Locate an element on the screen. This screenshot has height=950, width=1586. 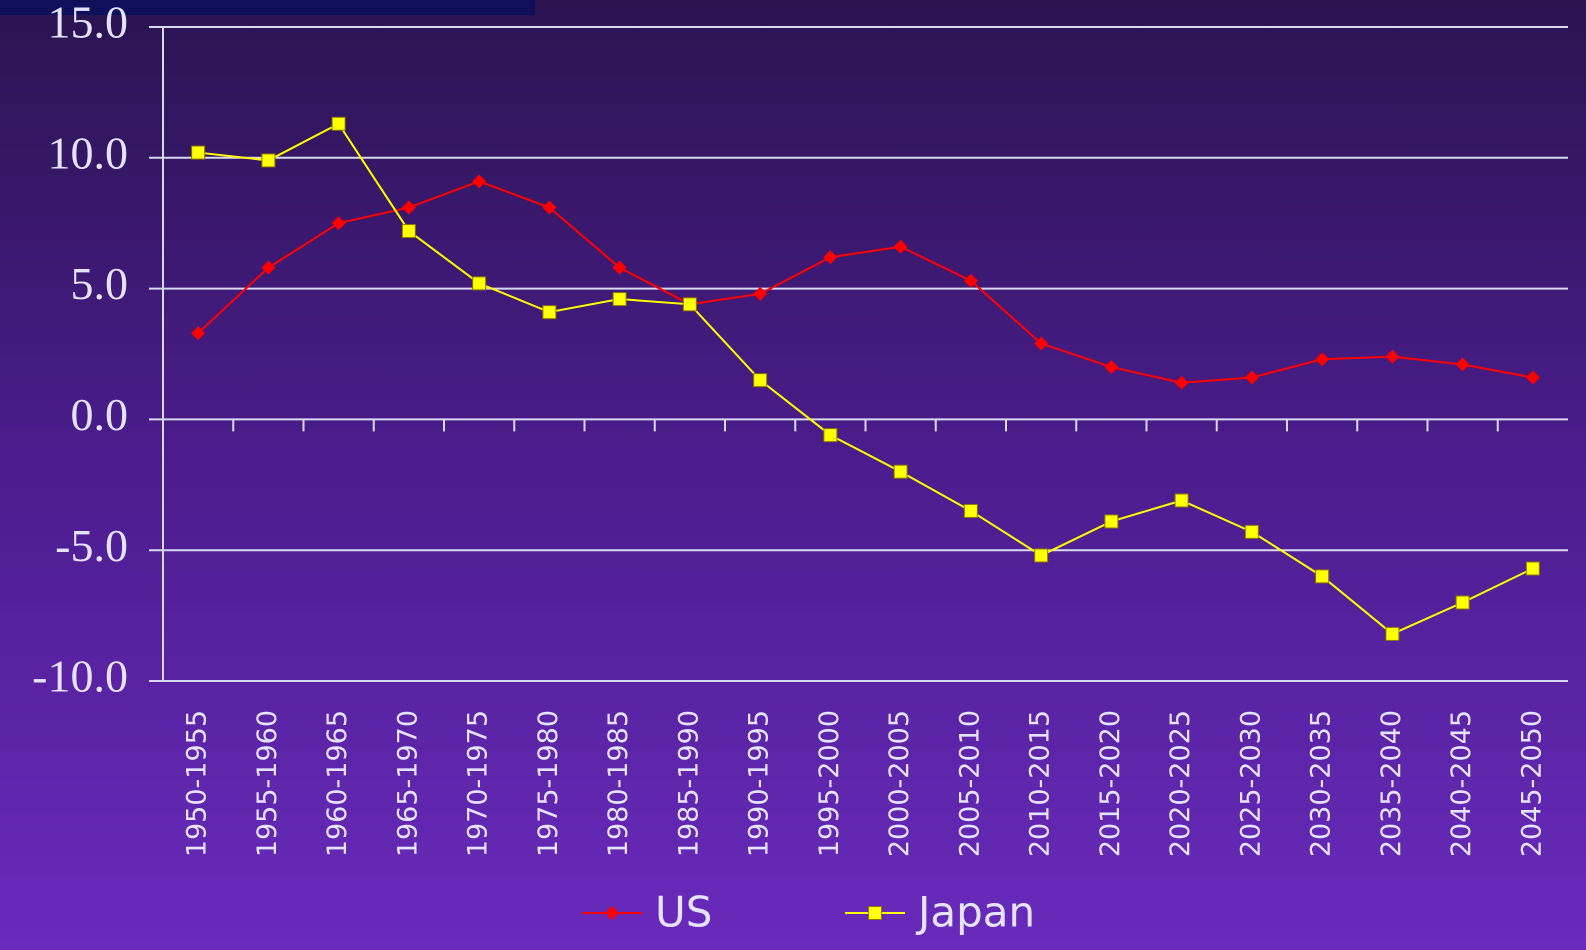
y-tick-label: -10.0 is located at coordinates (80, 676).